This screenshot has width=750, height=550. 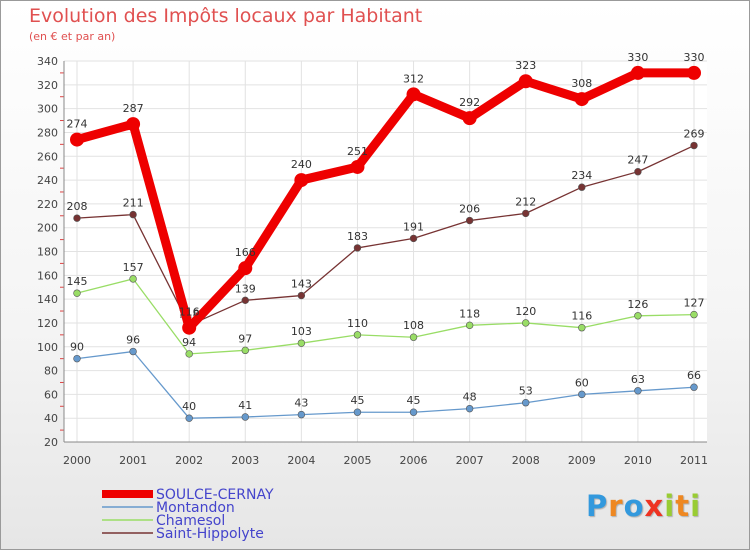 I want to click on y-tick-label: 120, so click(x=47, y=323).